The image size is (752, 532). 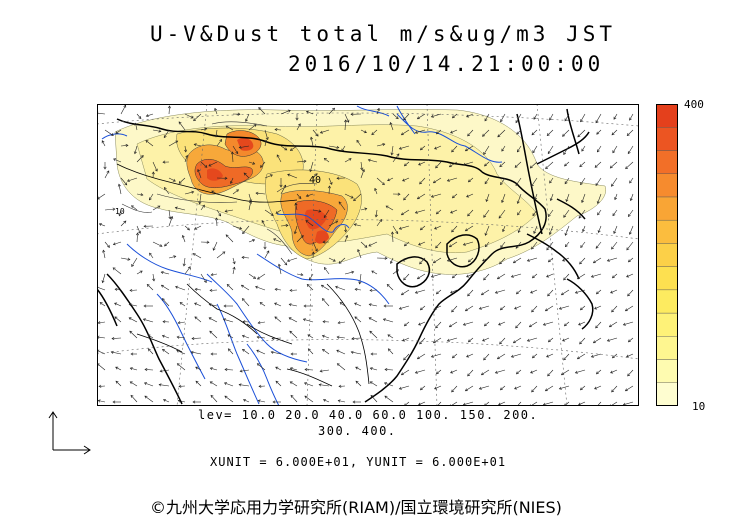 I want to click on colorbar-step, so click(x=667, y=324).